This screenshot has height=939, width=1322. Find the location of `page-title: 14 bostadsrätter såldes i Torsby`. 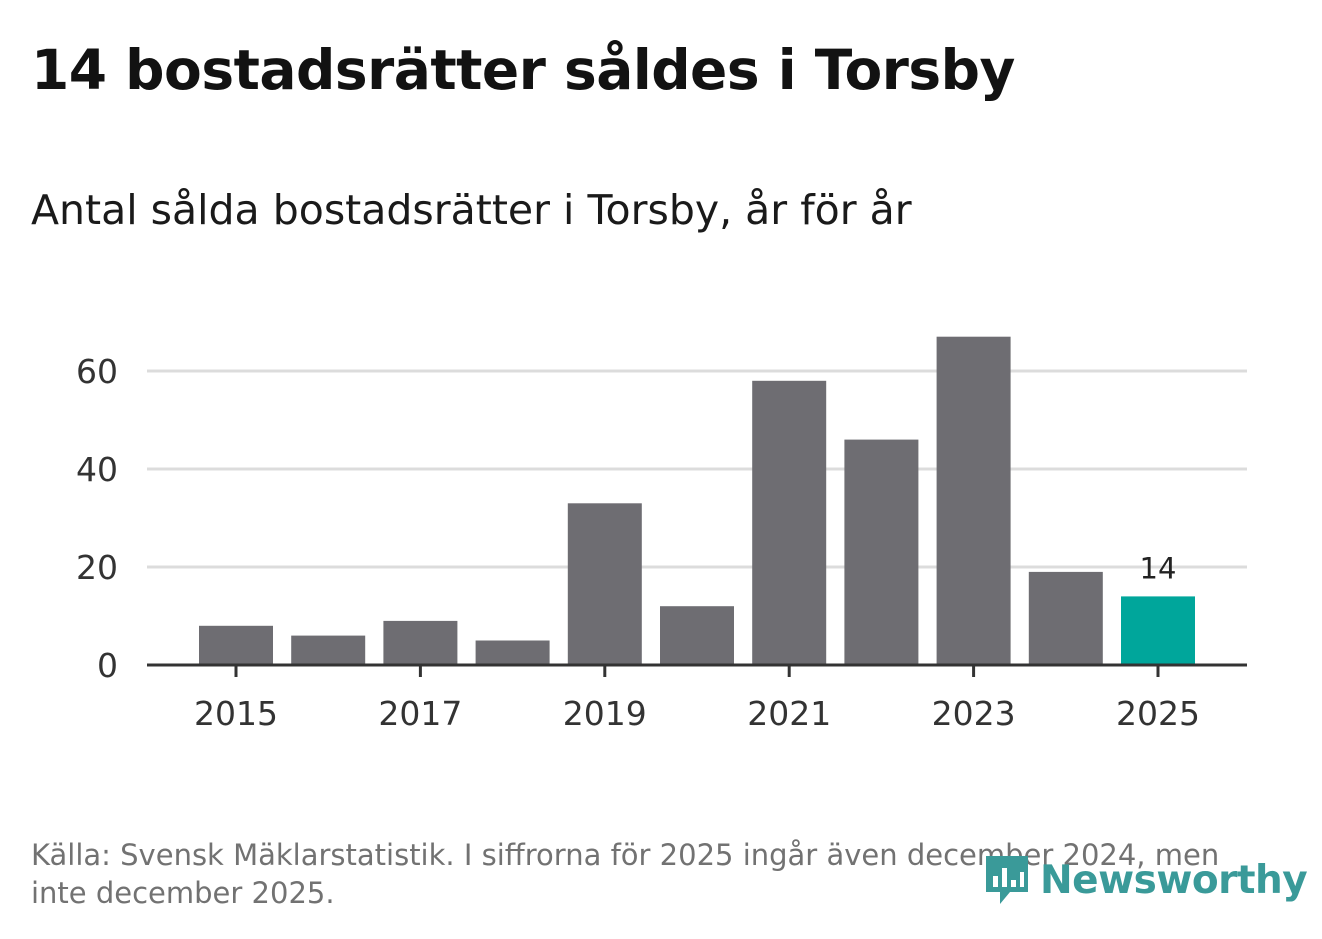

page-title: 14 bostadsrätter såldes i Torsby is located at coordinates (523, 70).